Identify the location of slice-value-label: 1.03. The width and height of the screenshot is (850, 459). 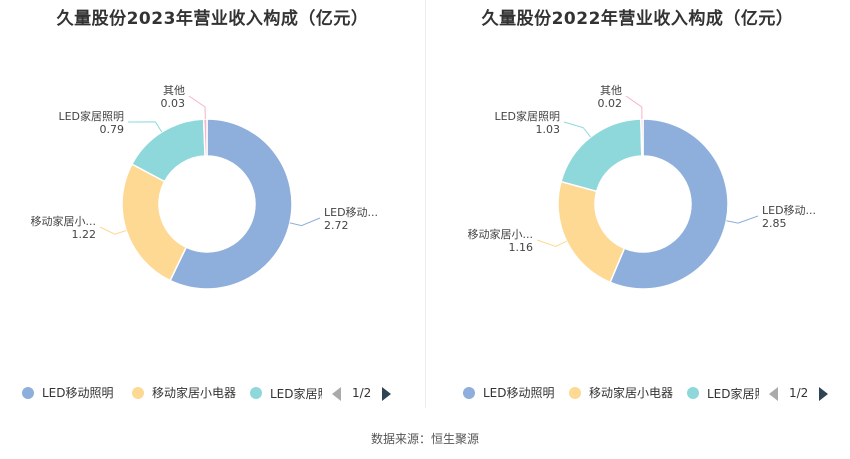
(548, 129).